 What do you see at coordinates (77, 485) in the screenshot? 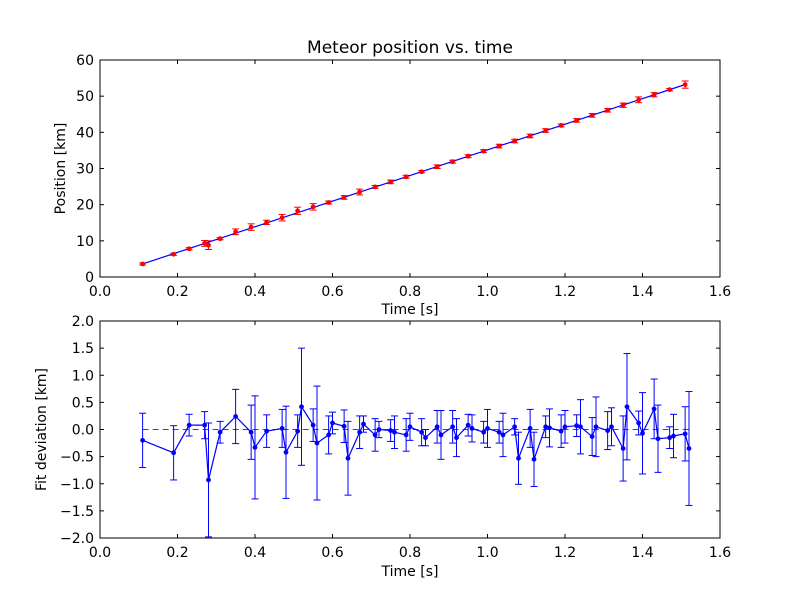
I see `y-tick-label: −1.0` at bounding box center [77, 485].